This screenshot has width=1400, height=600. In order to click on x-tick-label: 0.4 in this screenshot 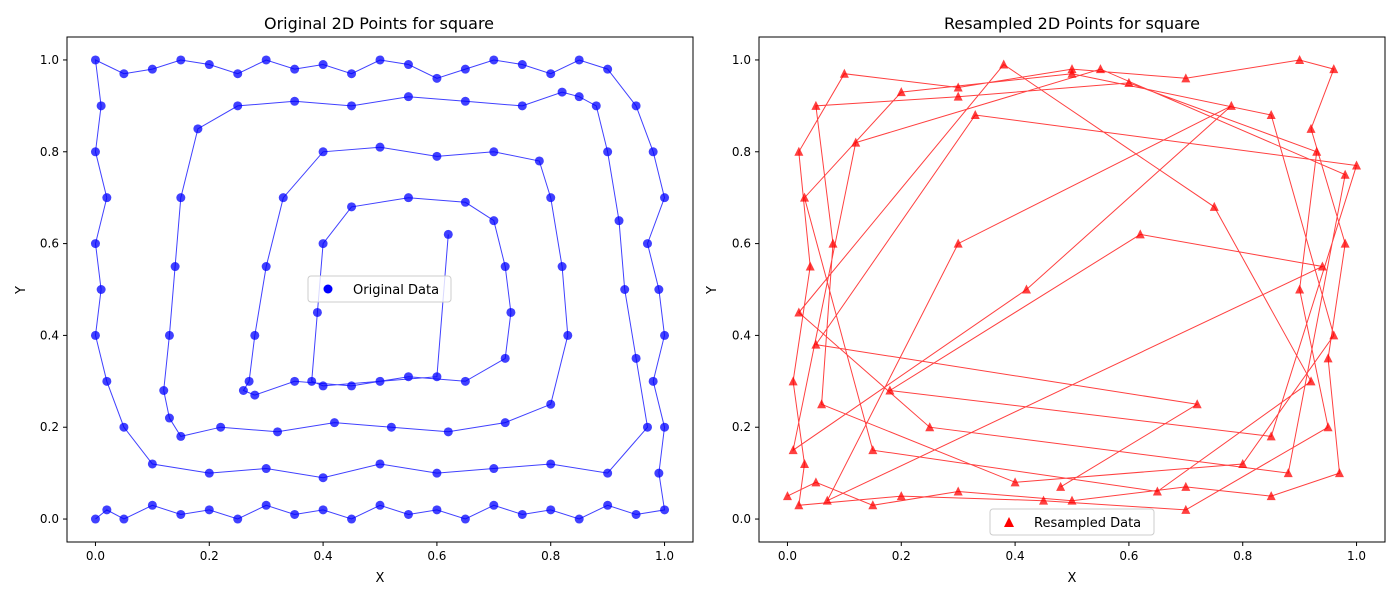, I will do `click(323, 556)`.